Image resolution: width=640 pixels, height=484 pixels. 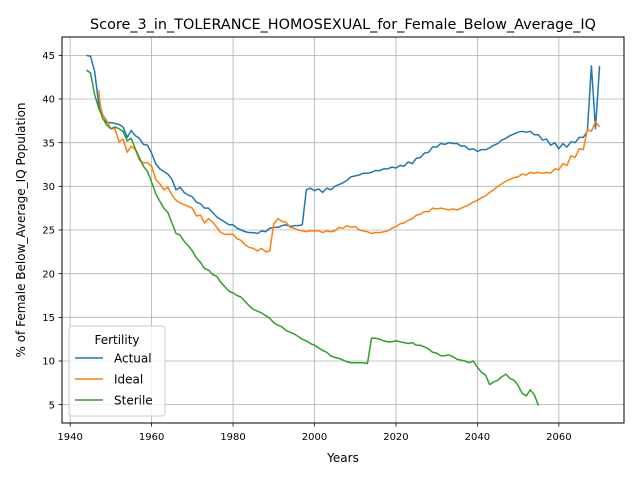 I want to click on x-tick-label: 2040, so click(x=477, y=437).